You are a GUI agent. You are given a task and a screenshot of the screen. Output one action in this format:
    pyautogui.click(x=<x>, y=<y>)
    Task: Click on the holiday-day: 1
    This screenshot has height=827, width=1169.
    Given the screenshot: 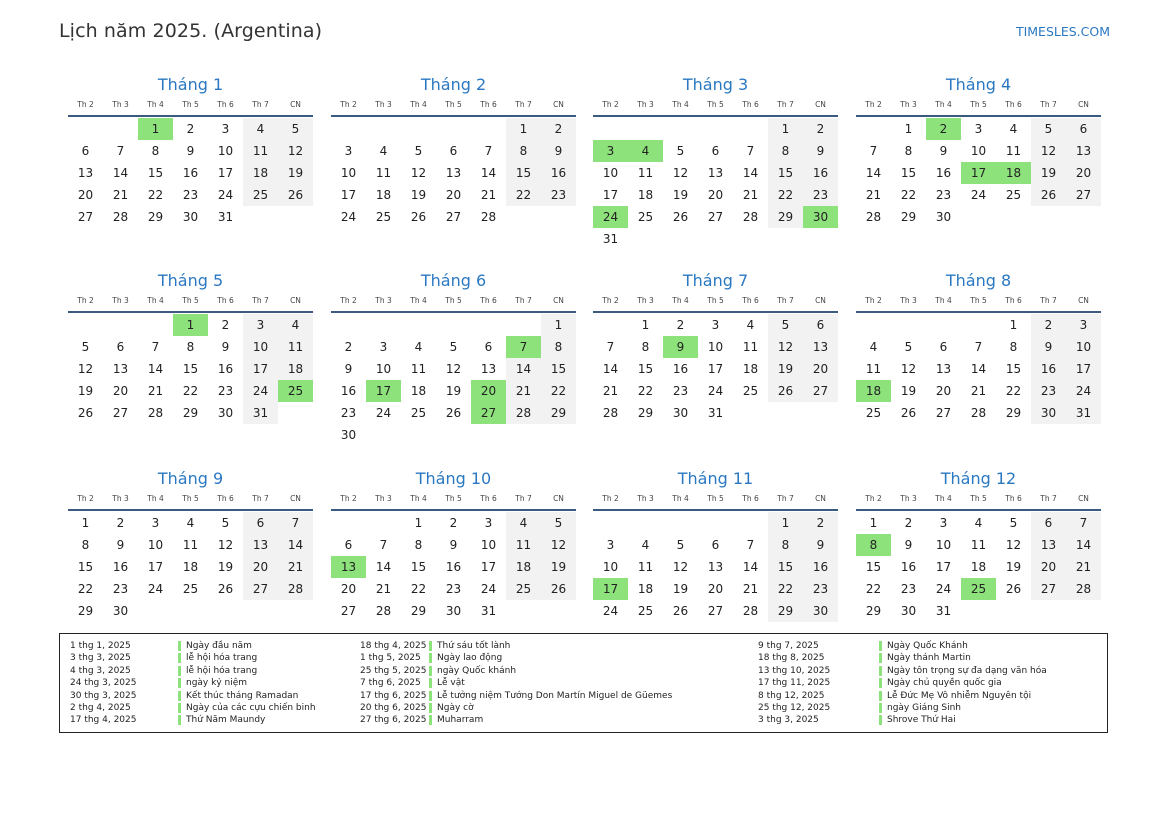 What is the action you would take?
    pyautogui.click(x=190, y=325)
    